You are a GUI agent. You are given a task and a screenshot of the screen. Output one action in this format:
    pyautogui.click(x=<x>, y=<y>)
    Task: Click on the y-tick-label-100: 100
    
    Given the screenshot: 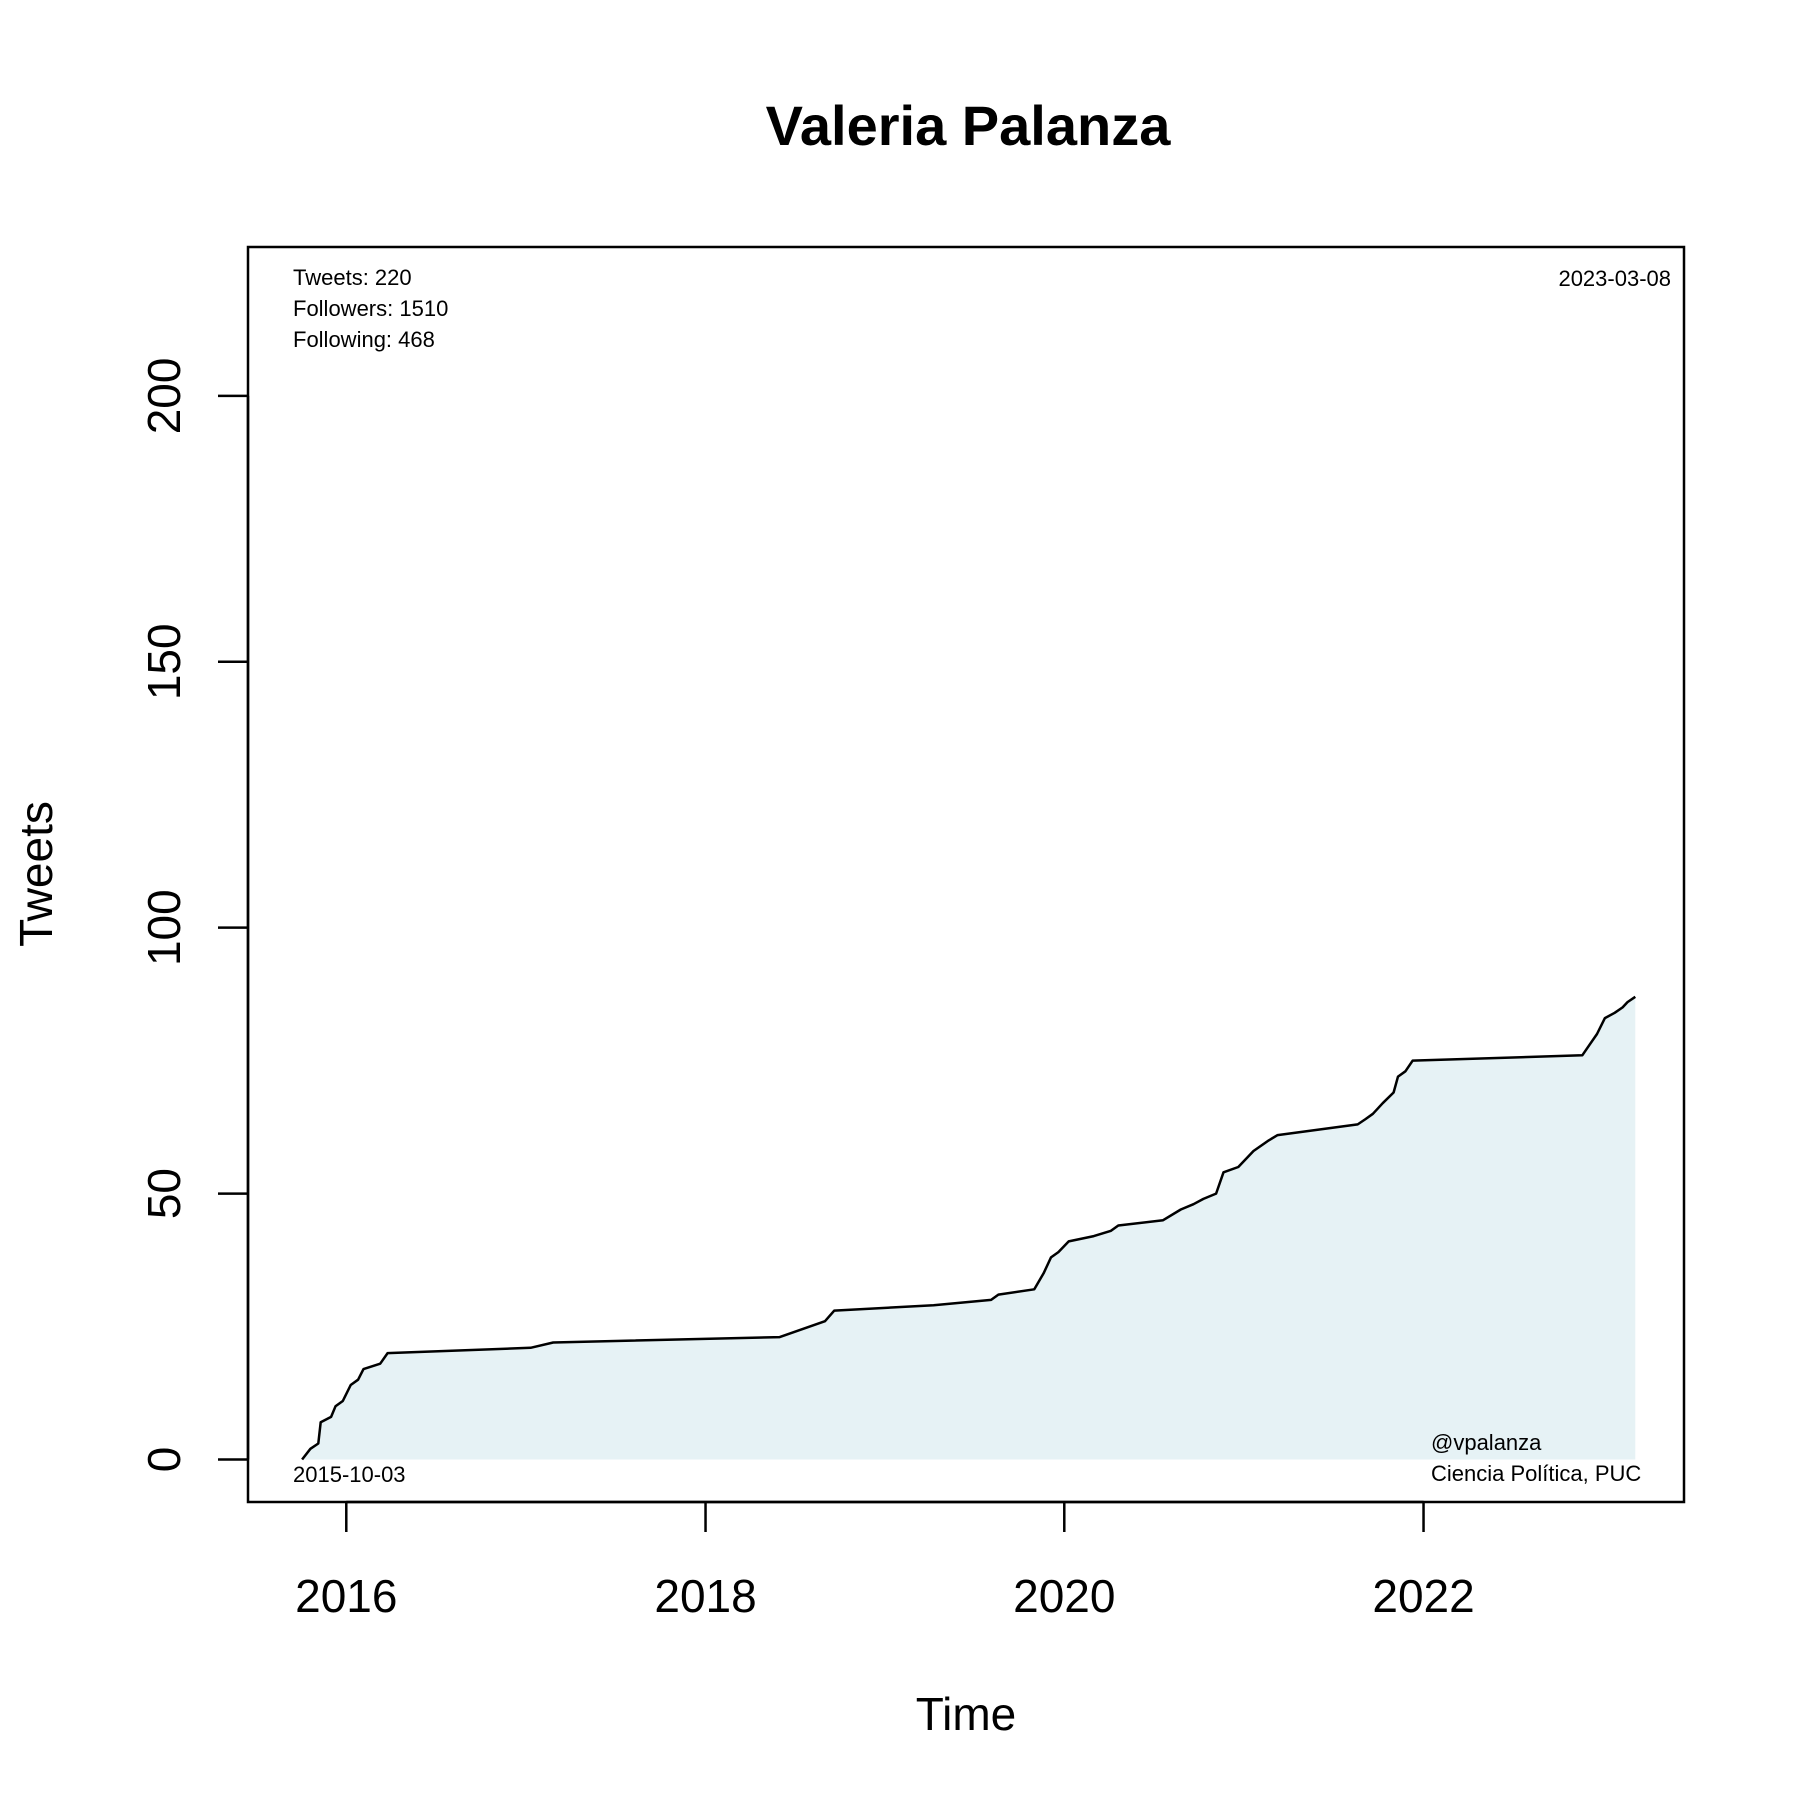 What is the action you would take?
    pyautogui.click(x=164, y=927)
    